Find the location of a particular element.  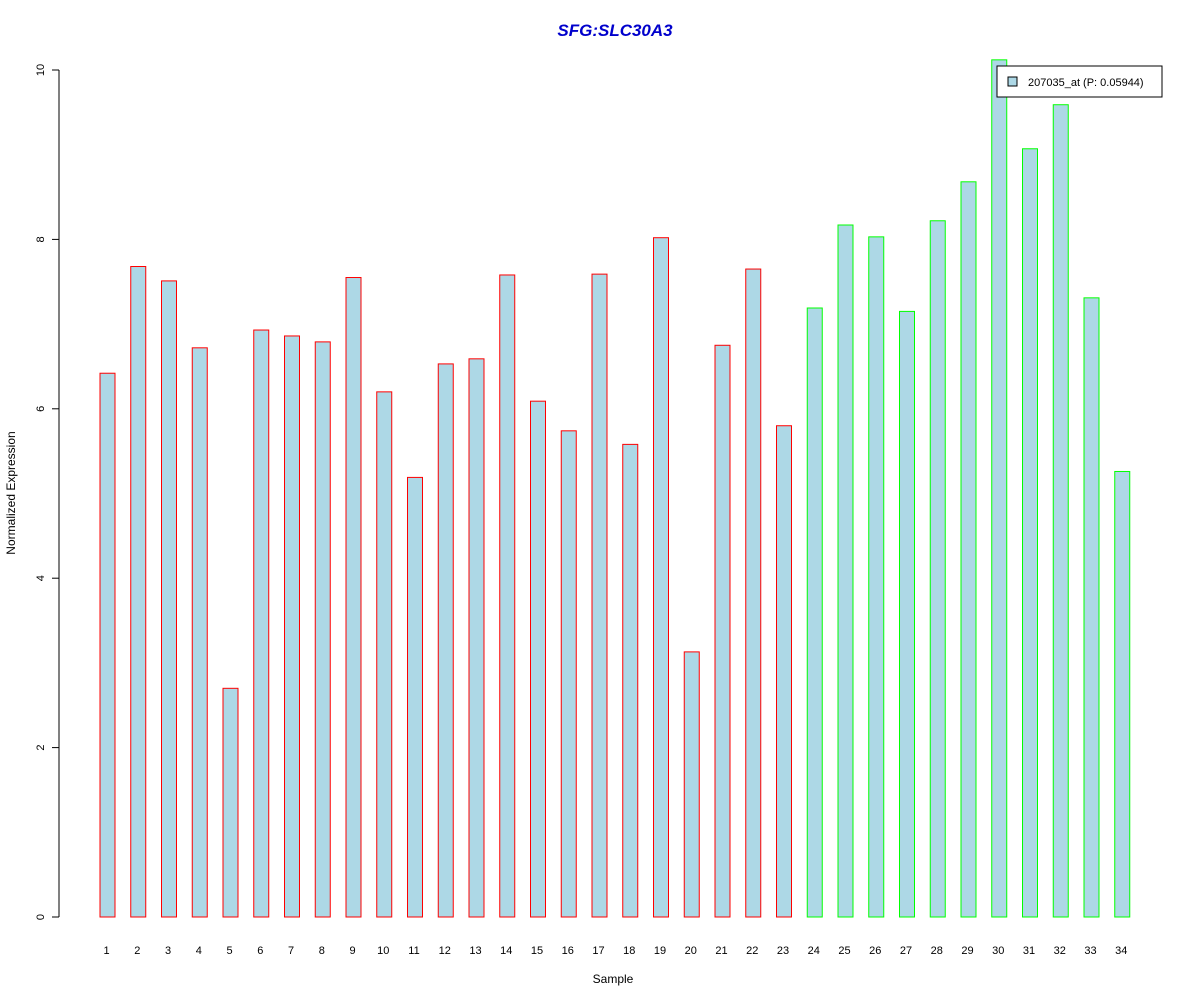

y-axis-label: Normalized Expression is located at coordinates (11, 492).